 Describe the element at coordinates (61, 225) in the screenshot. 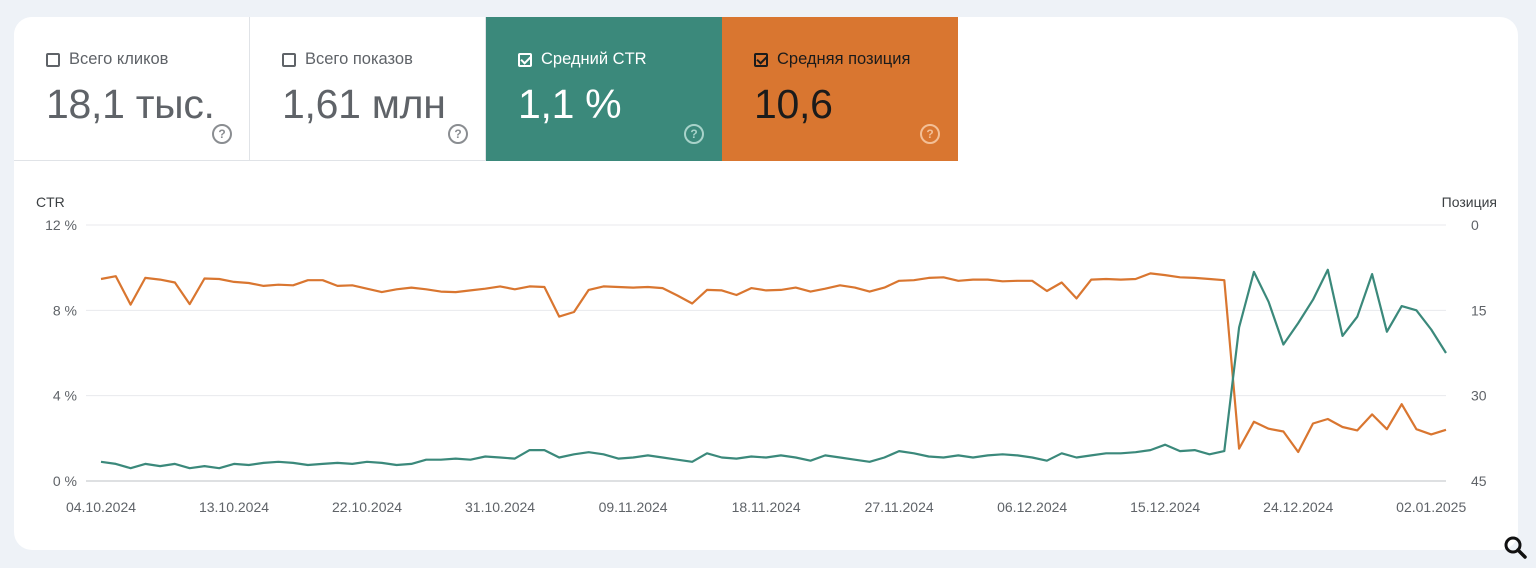

I see `left-axis-tick-label: 12 %` at that location.